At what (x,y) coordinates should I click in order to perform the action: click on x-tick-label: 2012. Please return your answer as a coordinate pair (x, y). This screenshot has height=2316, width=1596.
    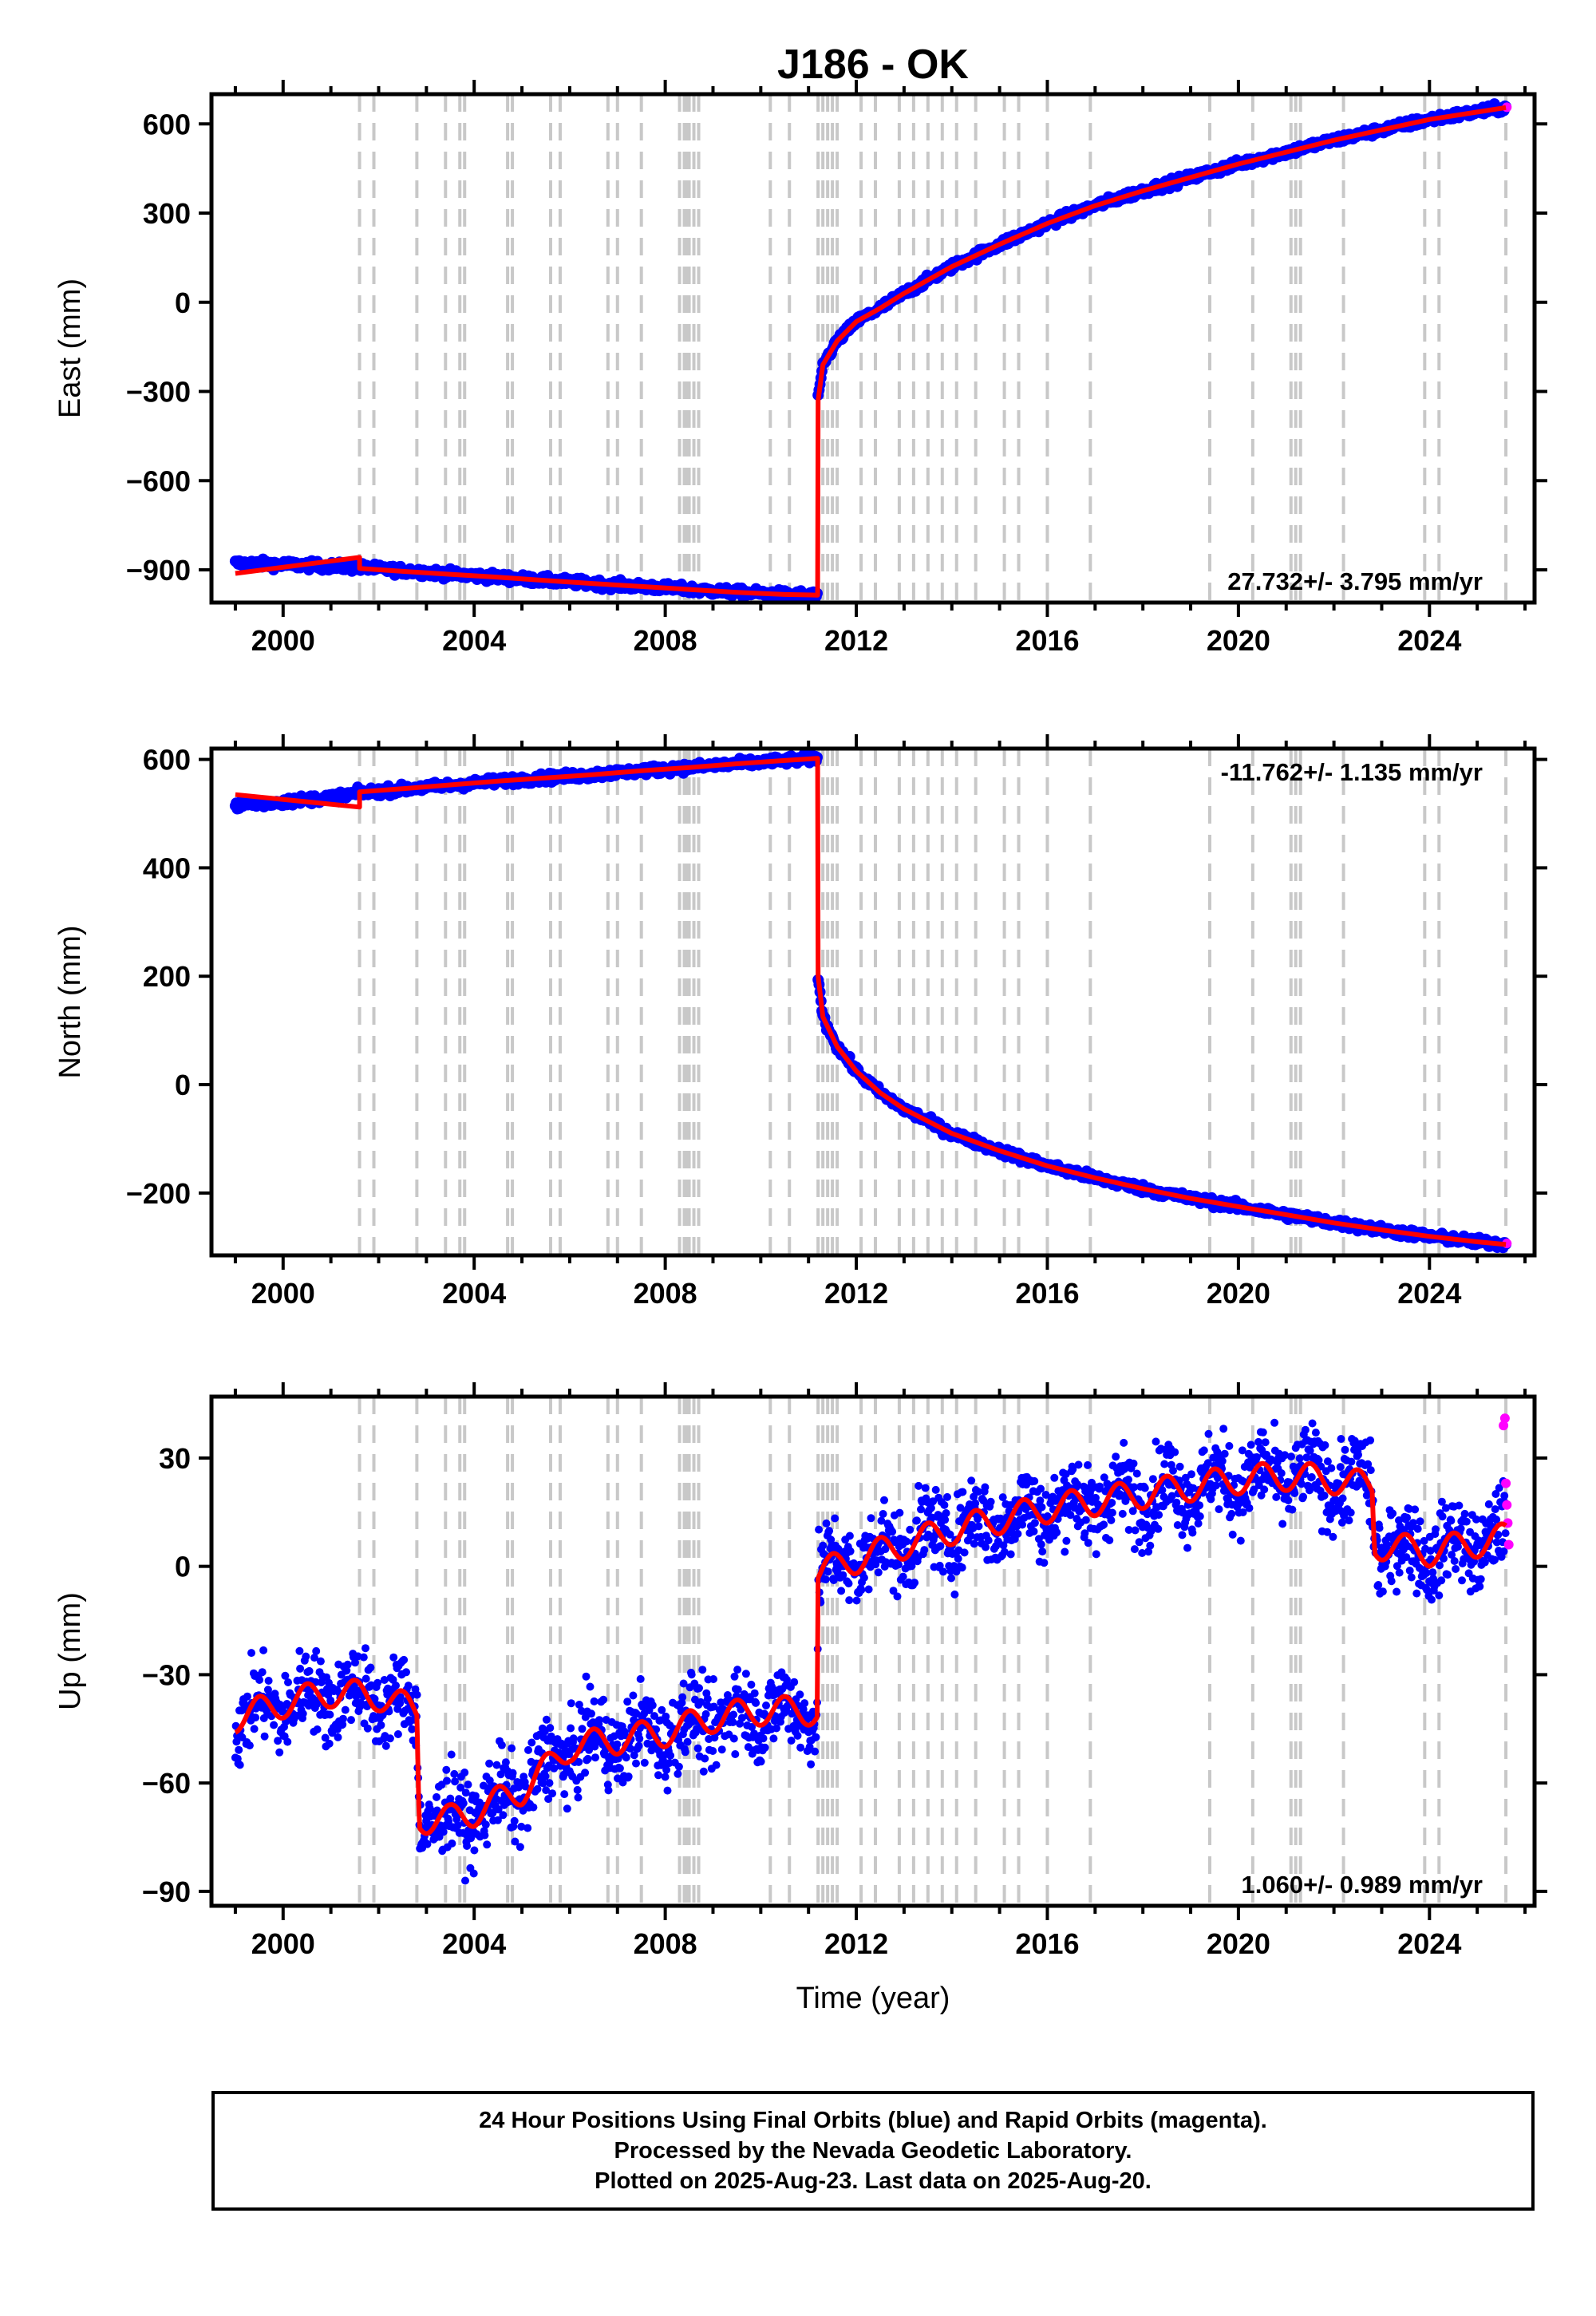
    Looking at the image, I should click on (856, 640).